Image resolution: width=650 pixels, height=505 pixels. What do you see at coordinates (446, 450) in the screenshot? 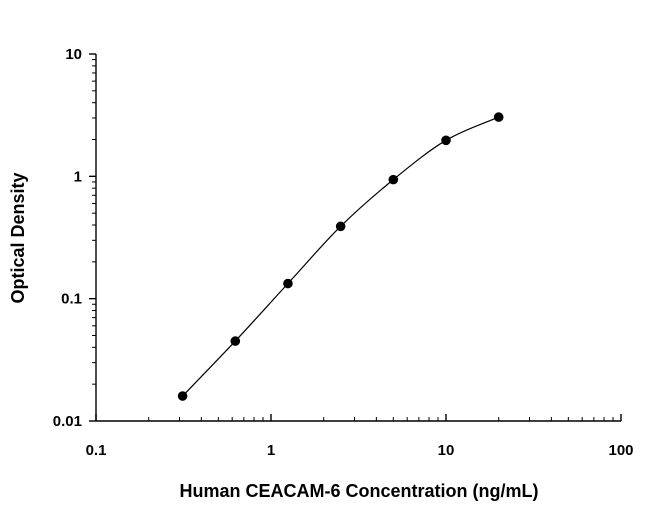
I see `x-tick-label: 10` at bounding box center [446, 450].